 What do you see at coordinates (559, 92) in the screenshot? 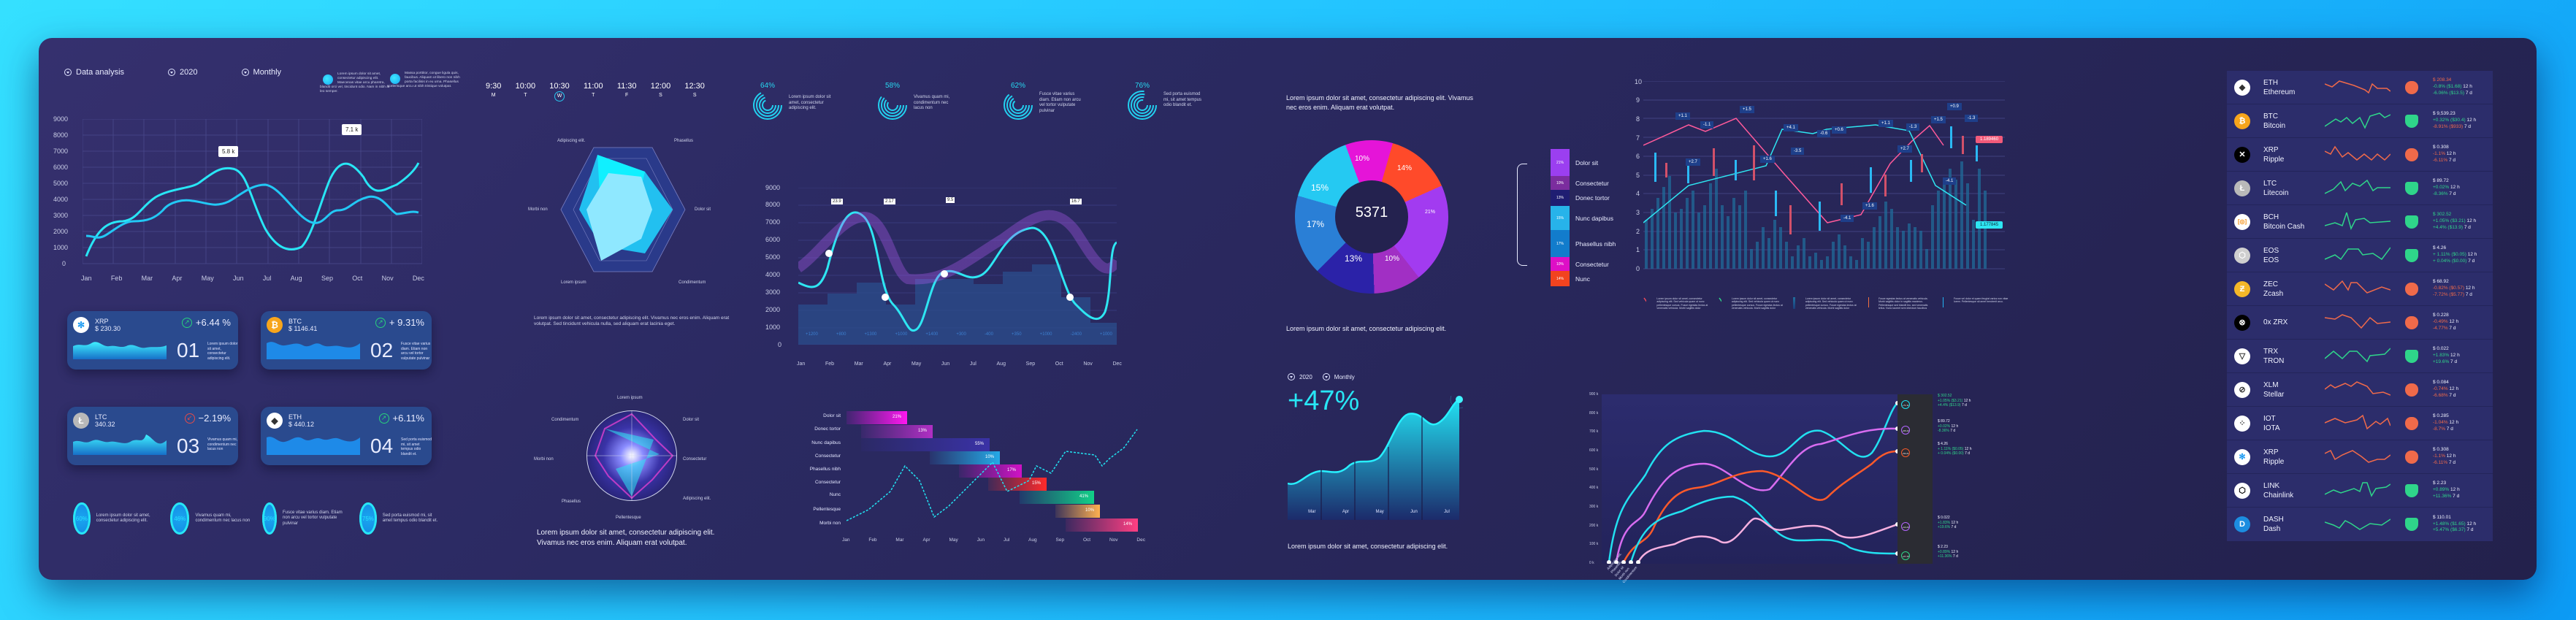
I see `time-slot-selected: 10:30 W` at bounding box center [559, 92].